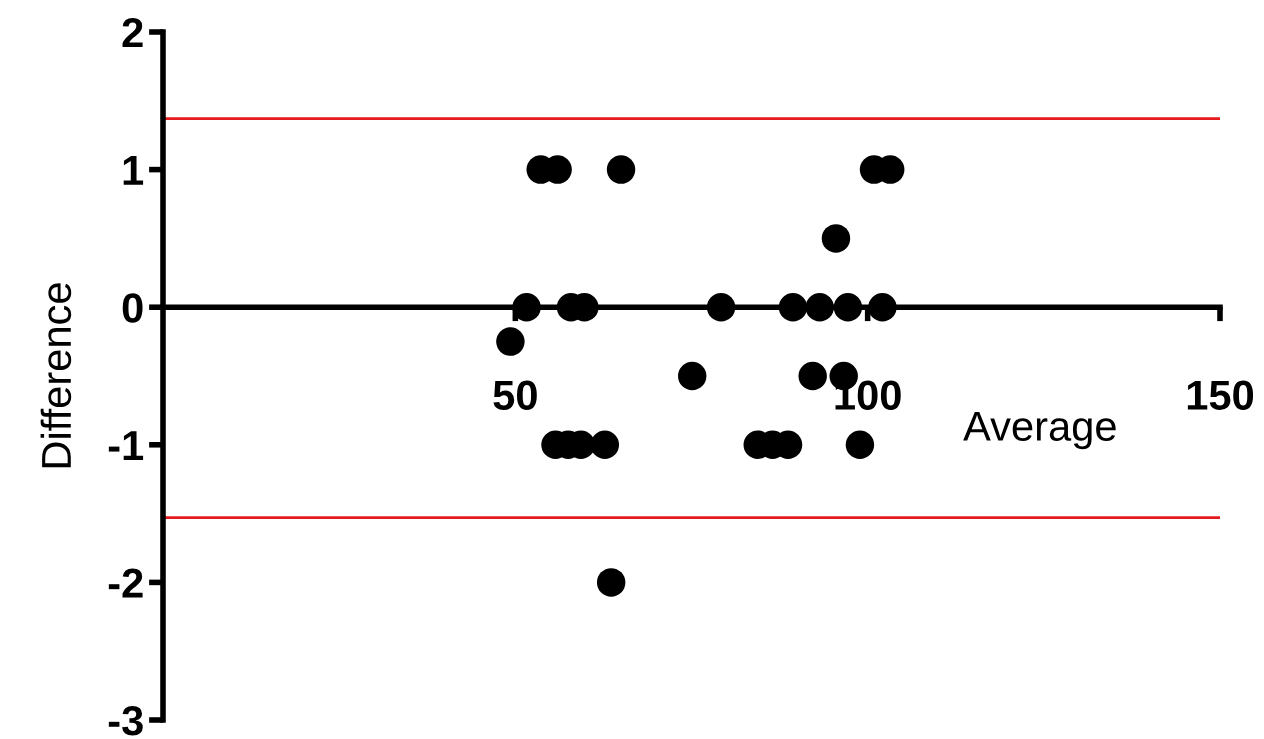 This screenshot has width=1264, height=739. What do you see at coordinates (126, 445) in the screenshot?
I see `y-tick-label: -1` at bounding box center [126, 445].